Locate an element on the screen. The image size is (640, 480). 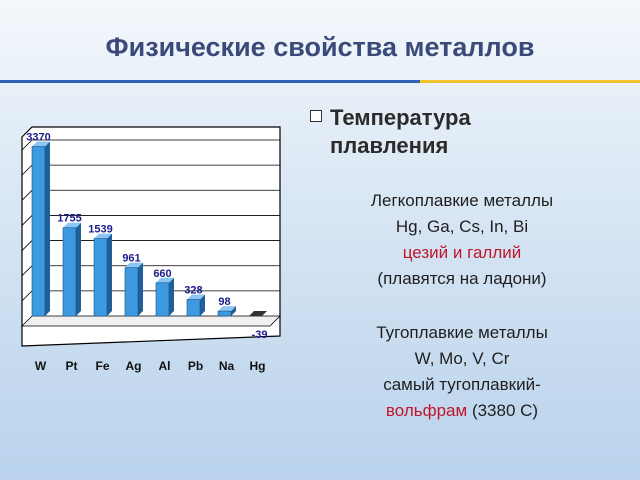
tick-label: Pt is located at coordinates (72, 366).